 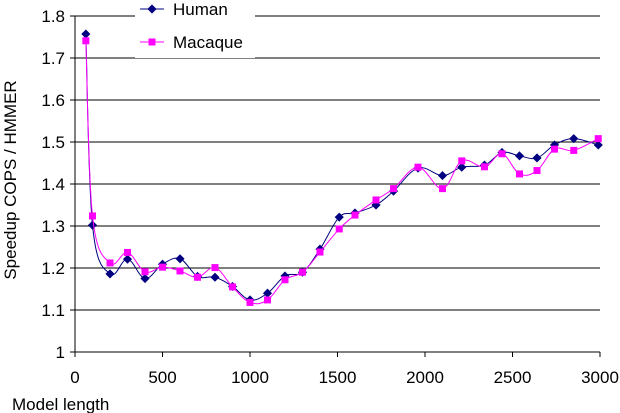 I want to click on x-tick-label: 500, so click(x=162, y=377).